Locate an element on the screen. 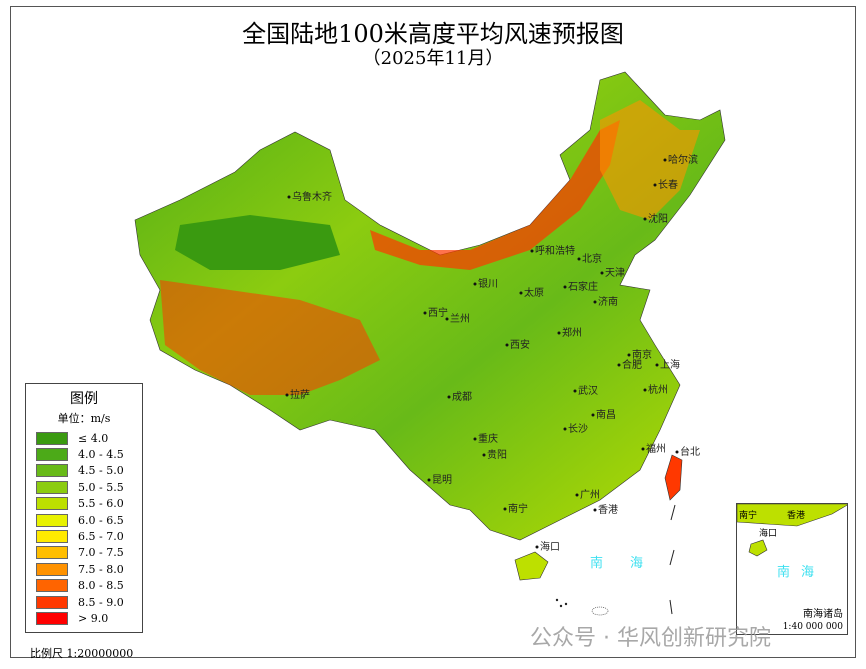  city-label: 郑州 is located at coordinates (572, 332).